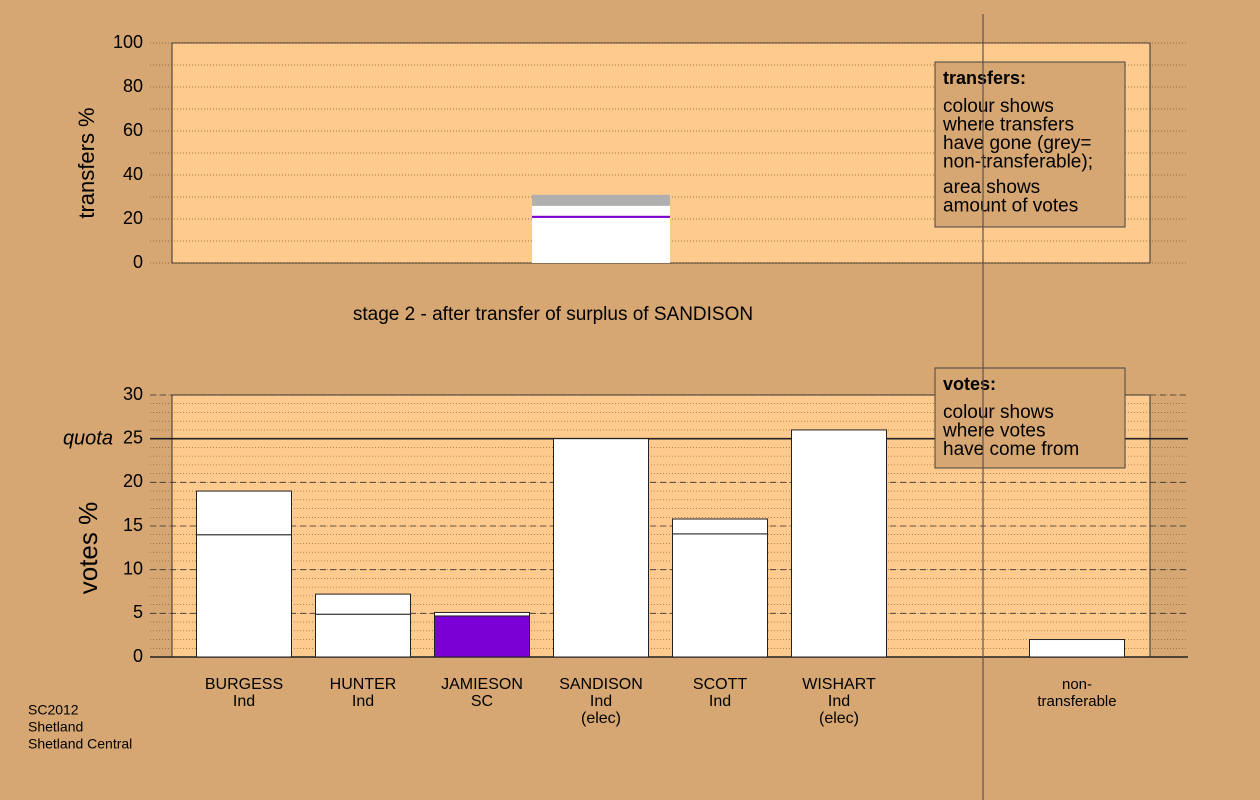 The height and width of the screenshot is (800, 1260). Describe the element at coordinates (984, 78) in the screenshot. I see `annotation-title: transfers:` at that location.